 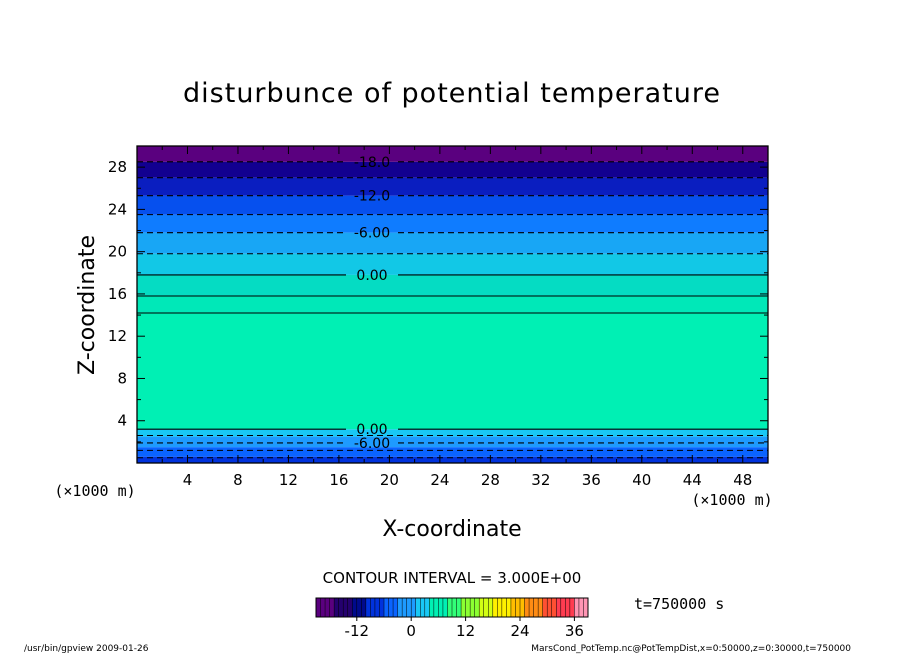 I want to click on x-tick-label: 44, so click(x=692, y=480).